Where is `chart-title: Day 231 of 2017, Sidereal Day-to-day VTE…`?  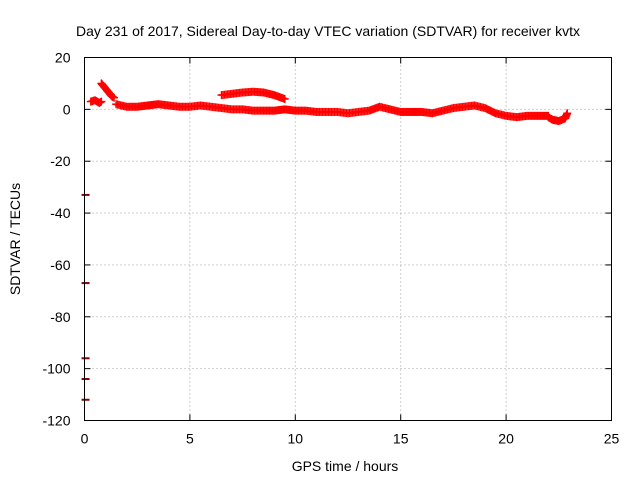
chart-title: Day 231 of 2017, Sidereal Day-to-day VTE… is located at coordinates (328, 31).